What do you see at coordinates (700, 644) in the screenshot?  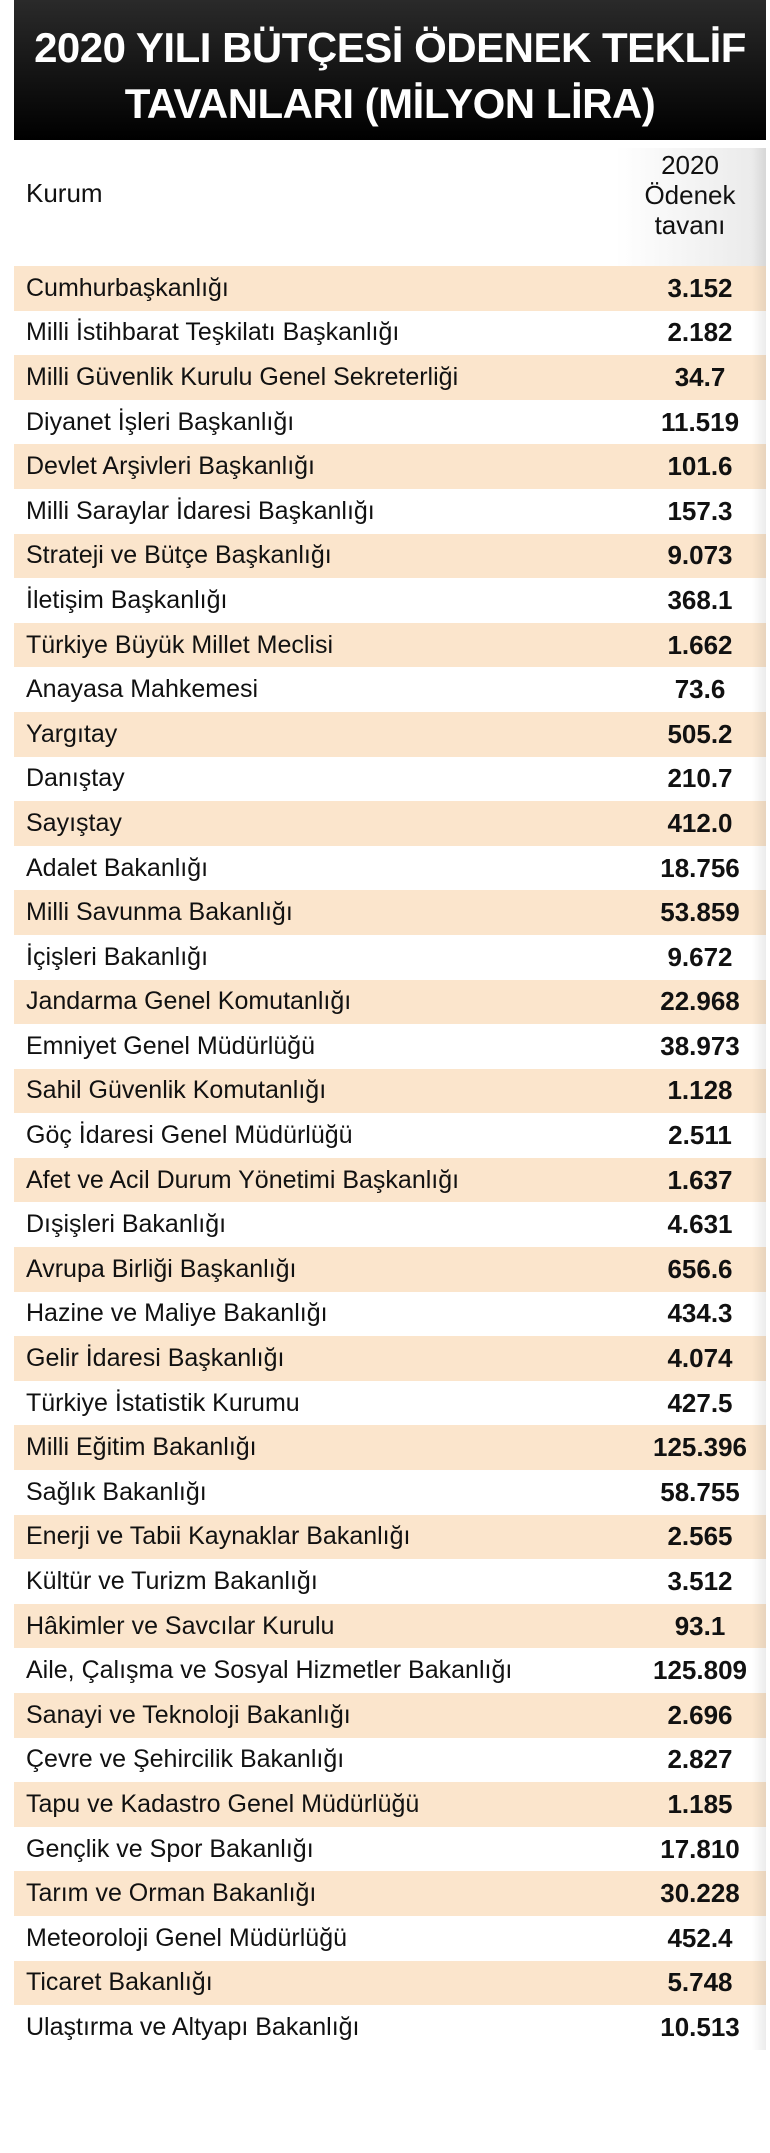 I see `appropriation-value: 1.662` at bounding box center [700, 644].